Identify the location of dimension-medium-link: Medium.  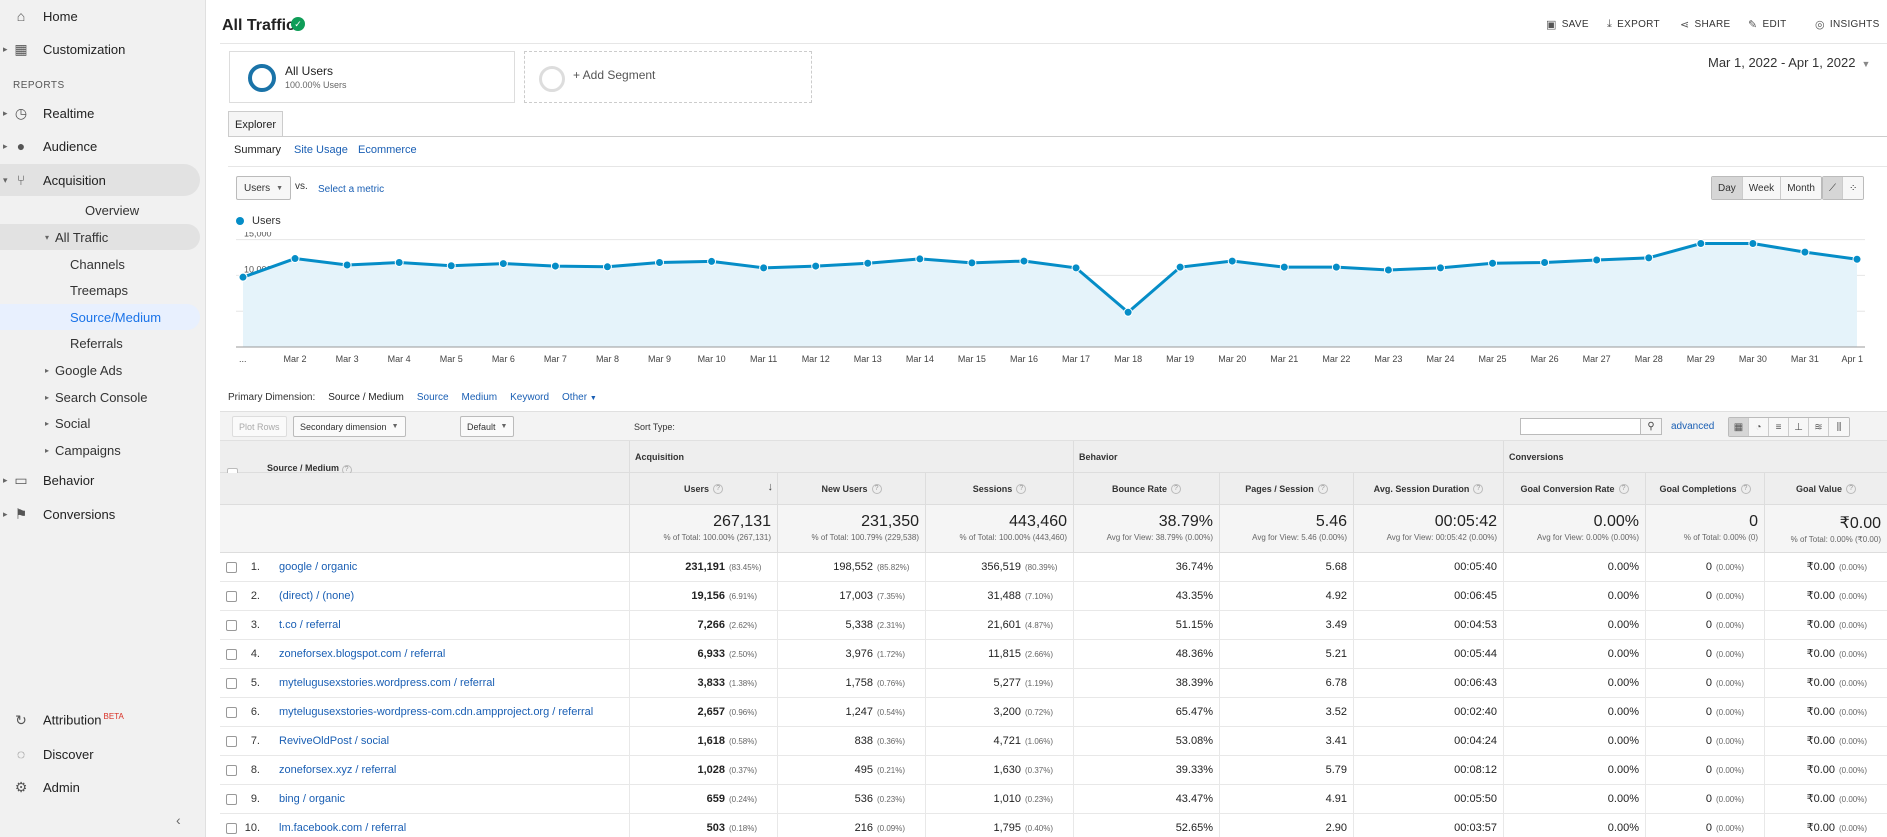
(479, 397).